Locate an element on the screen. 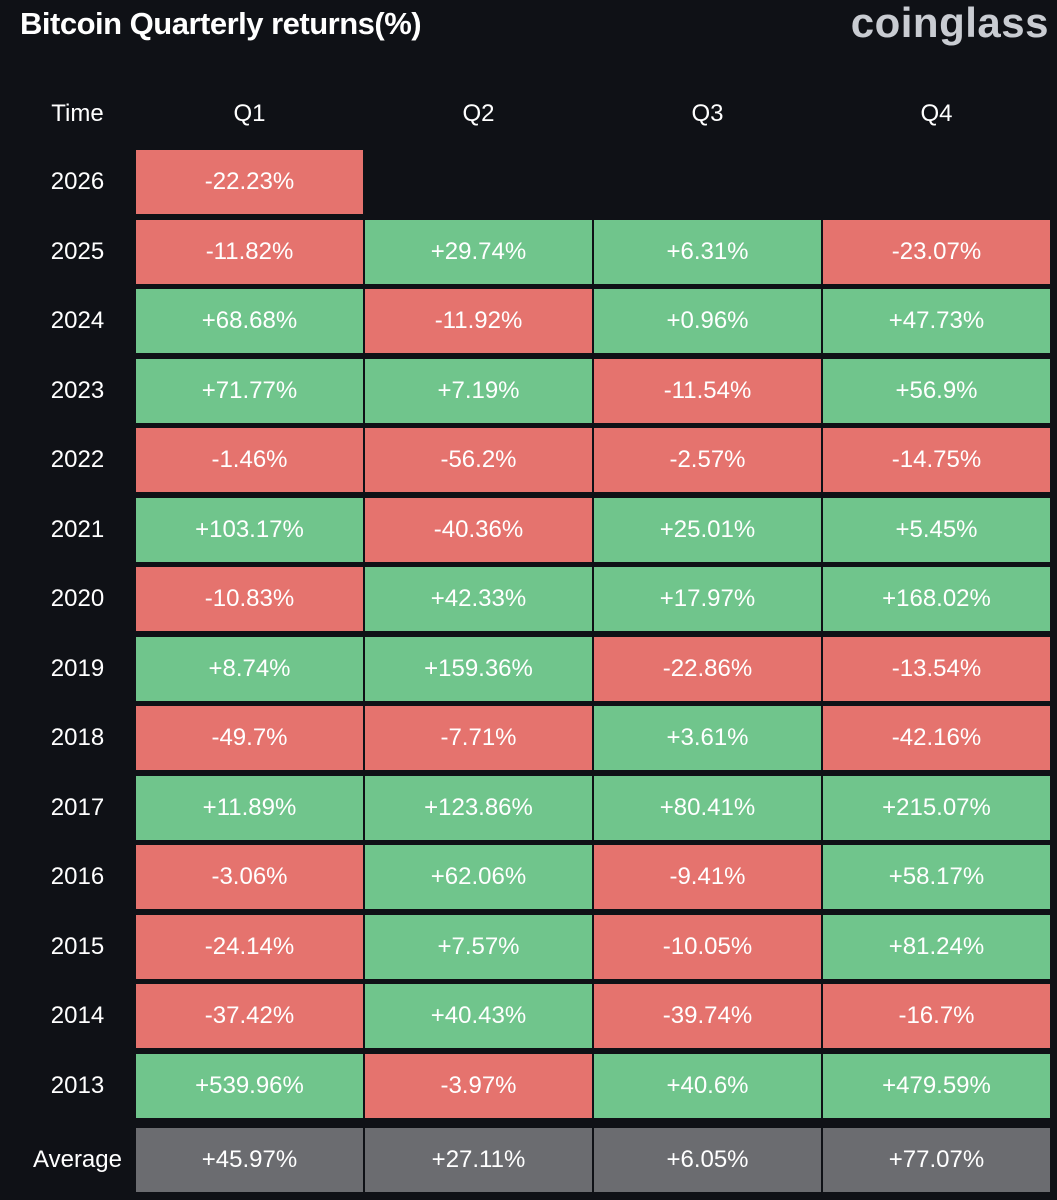  average-cell: +6.05% is located at coordinates (707, 1160).